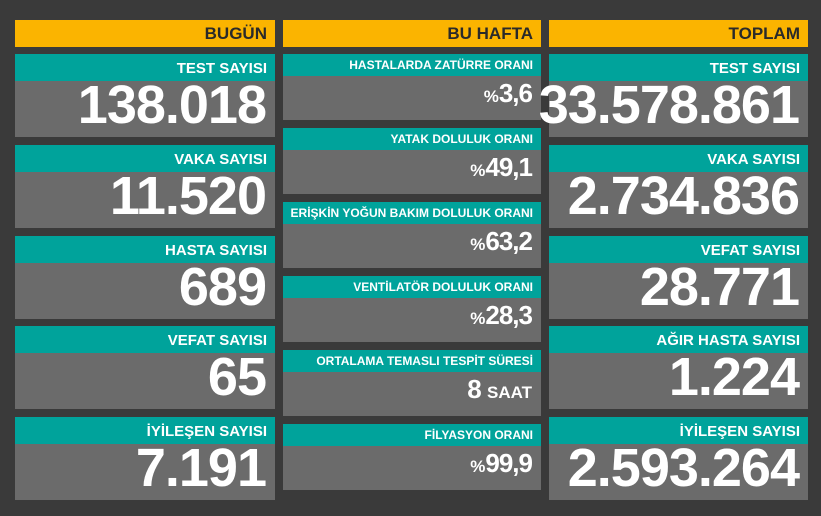  What do you see at coordinates (412, 361) in the screenshot?
I see `stat-label: ORTALAMA TEMASLI TESPİT SÜRESİ` at bounding box center [412, 361].